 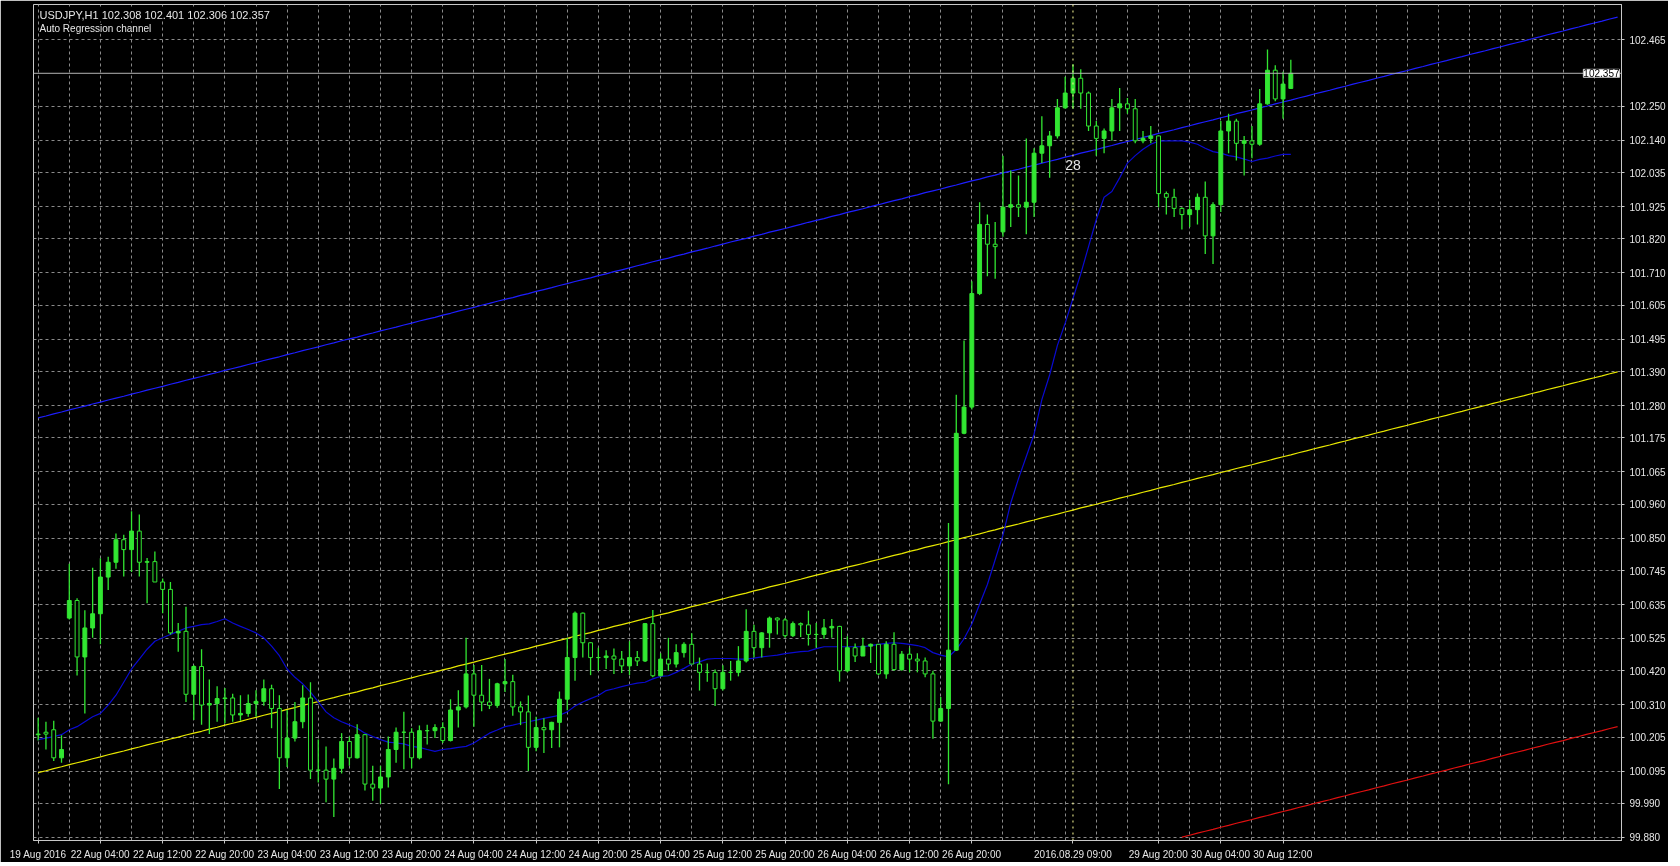 What do you see at coordinates (723, 854) in the screenshot?
I see `x-tick-label: 25 Aug 12:00` at bounding box center [723, 854].